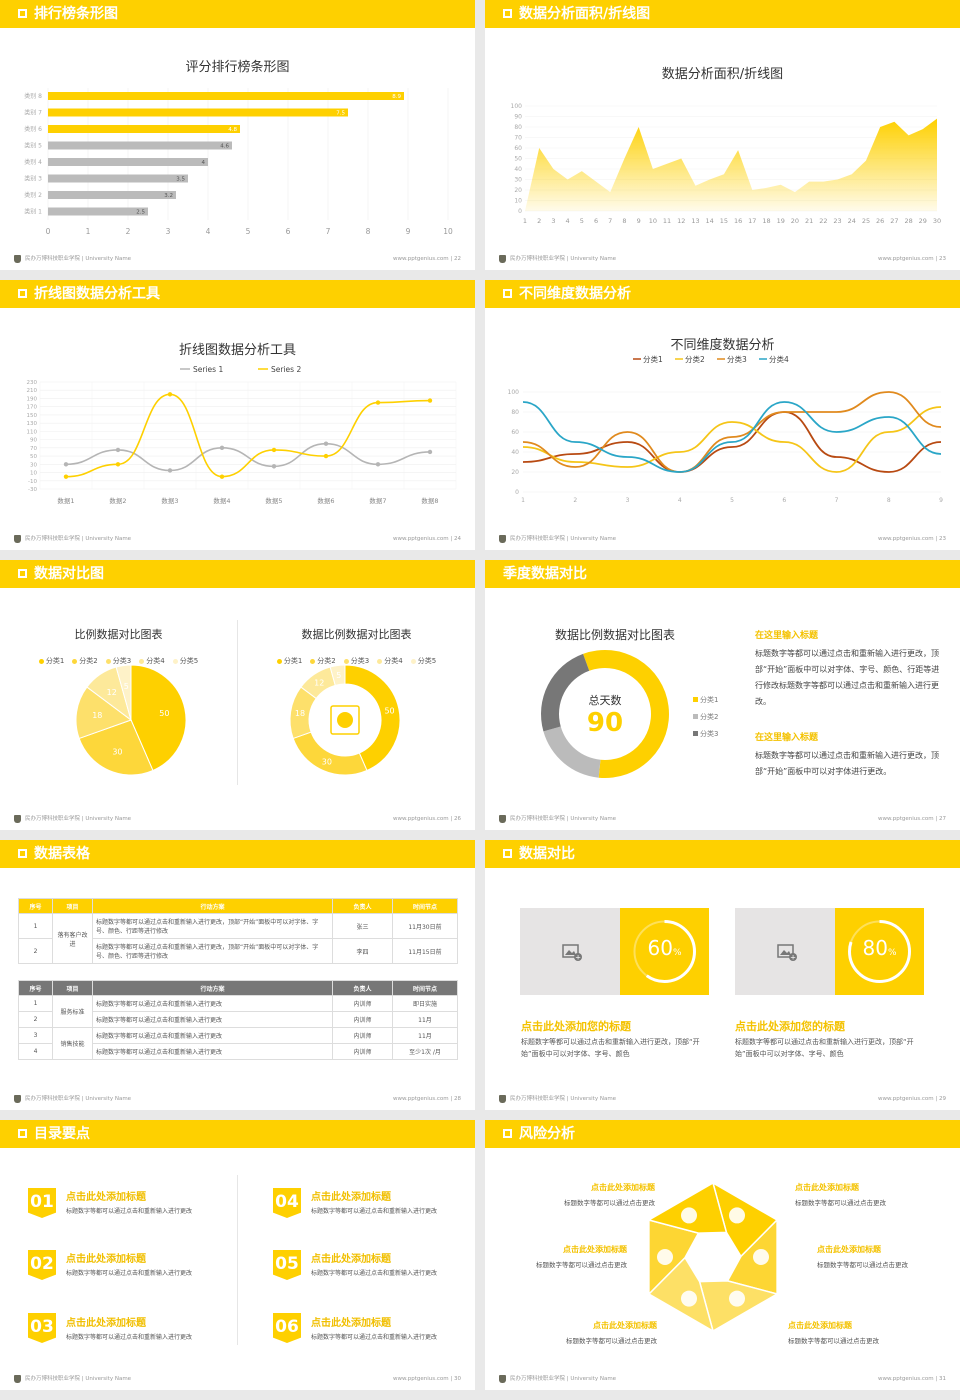 The width and height of the screenshot is (960, 1400). What do you see at coordinates (362, 926) in the screenshot?
I see `cell-owner: 张三` at bounding box center [362, 926].